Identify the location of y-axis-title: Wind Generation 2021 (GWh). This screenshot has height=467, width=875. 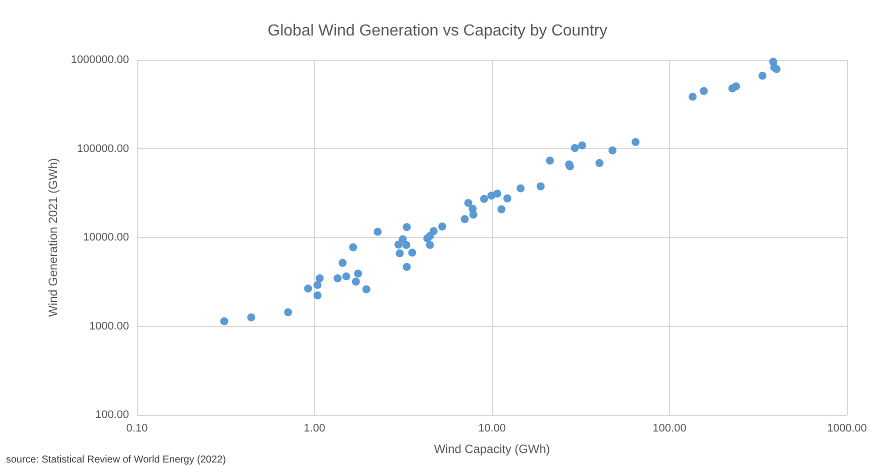
(53, 237).